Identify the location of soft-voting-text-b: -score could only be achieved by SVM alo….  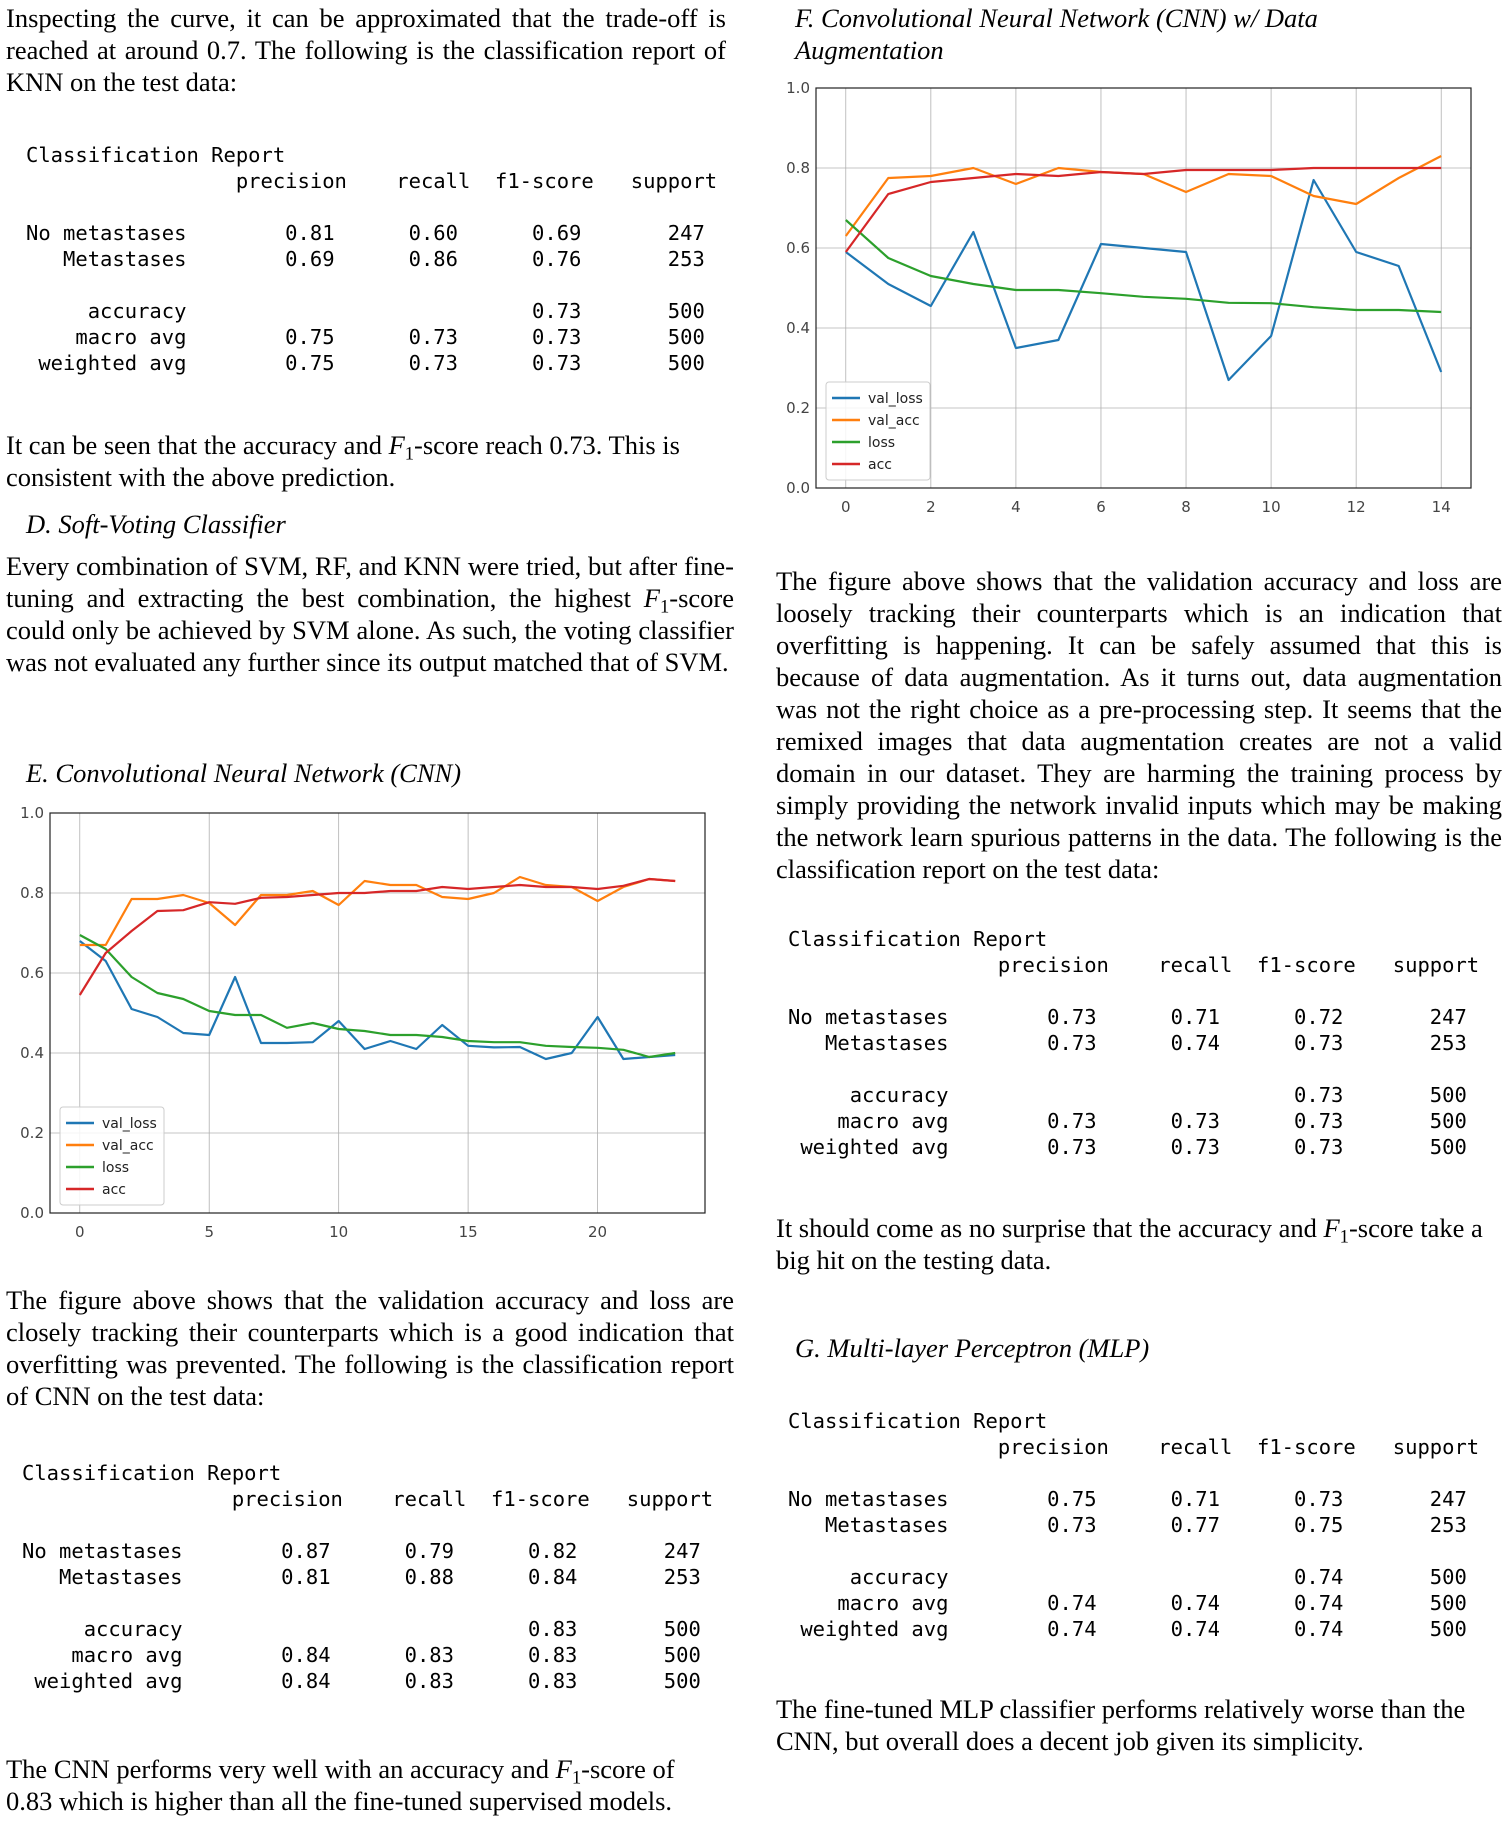
(370, 630).